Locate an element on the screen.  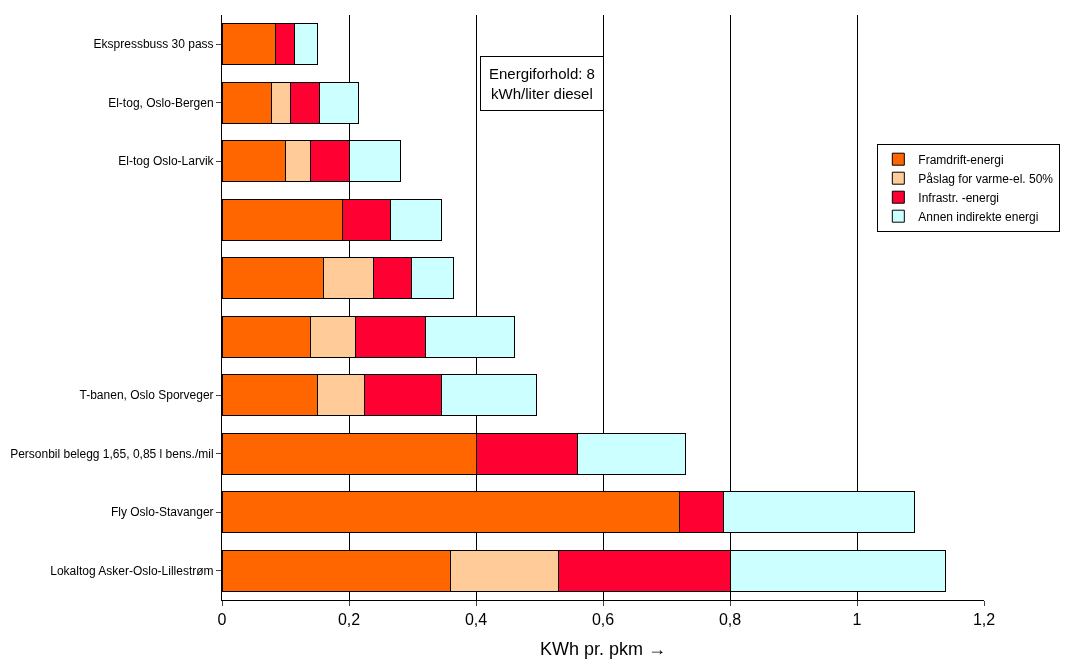
y-tick-label: T-banen, Oslo Sporveger is located at coordinates (146, 395).